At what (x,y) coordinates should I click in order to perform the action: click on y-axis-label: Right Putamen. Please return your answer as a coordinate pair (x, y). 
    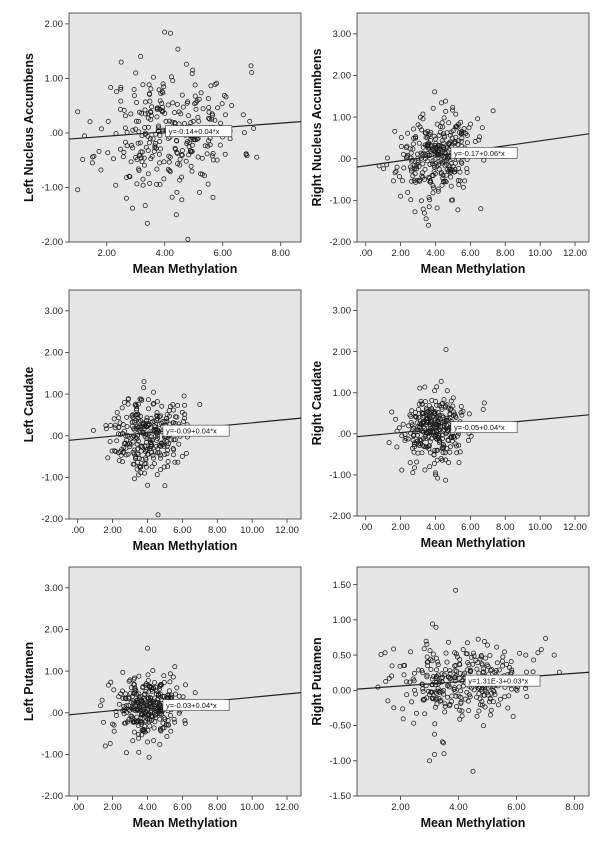
    Looking at the image, I should click on (317, 681).